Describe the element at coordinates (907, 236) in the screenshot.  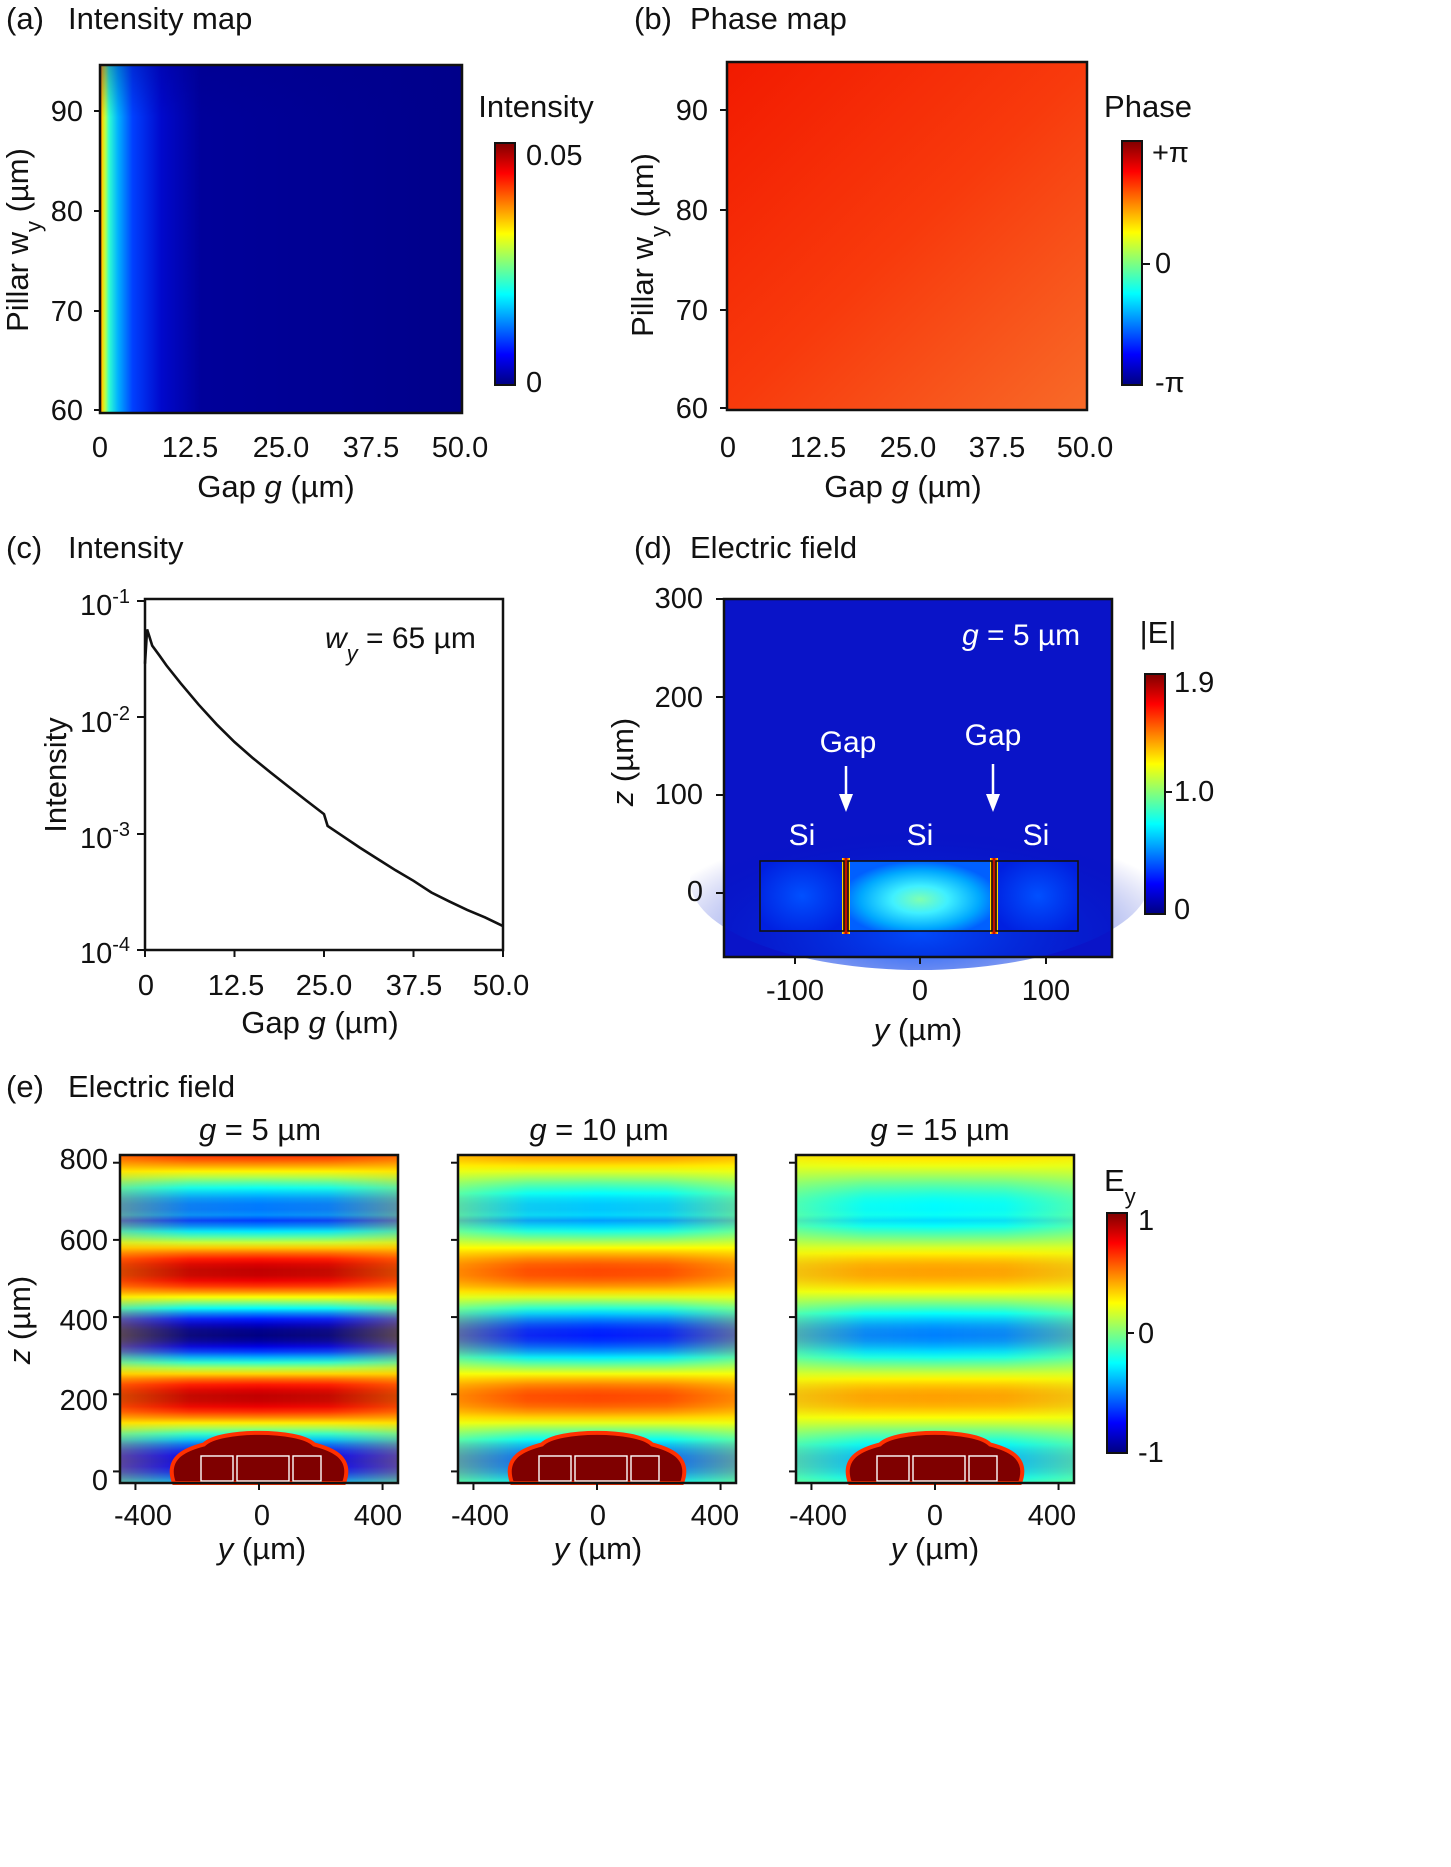
I see `panel-b-frame` at that location.